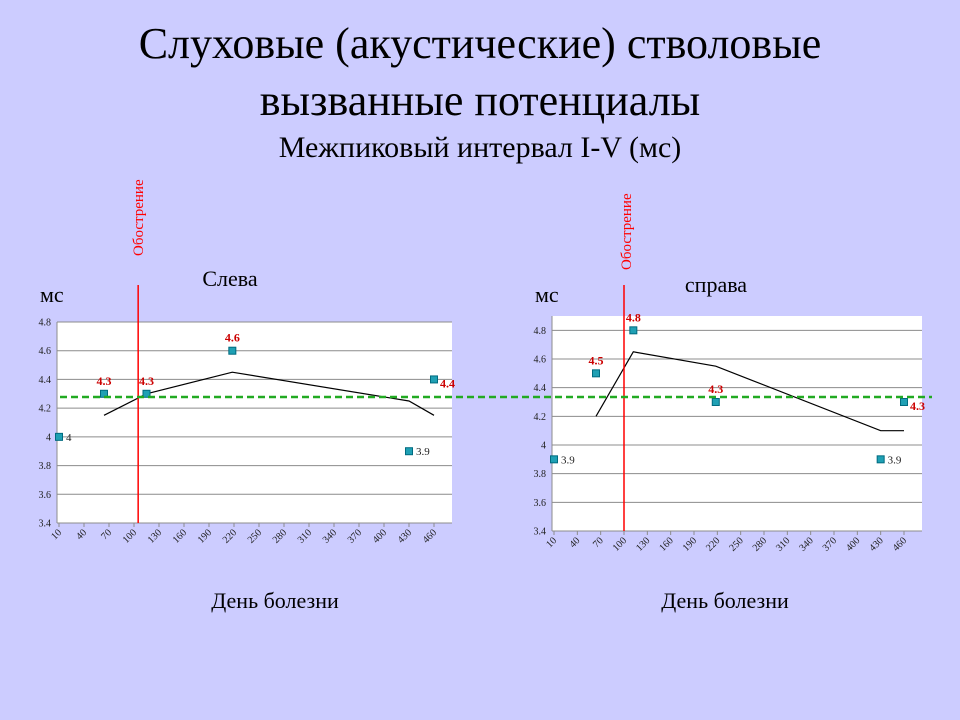 The width and height of the screenshot is (960, 720). I want to click on data-label: 4.5, so click(596, 360).